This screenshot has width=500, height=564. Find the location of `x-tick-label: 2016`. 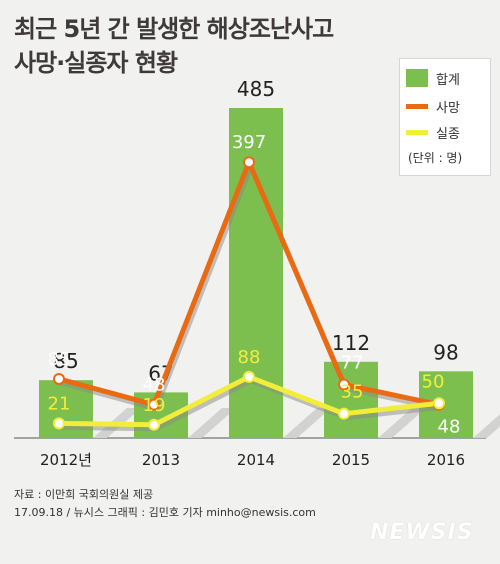

x-tick-label: 2016 is located at coordinates (446, 460).